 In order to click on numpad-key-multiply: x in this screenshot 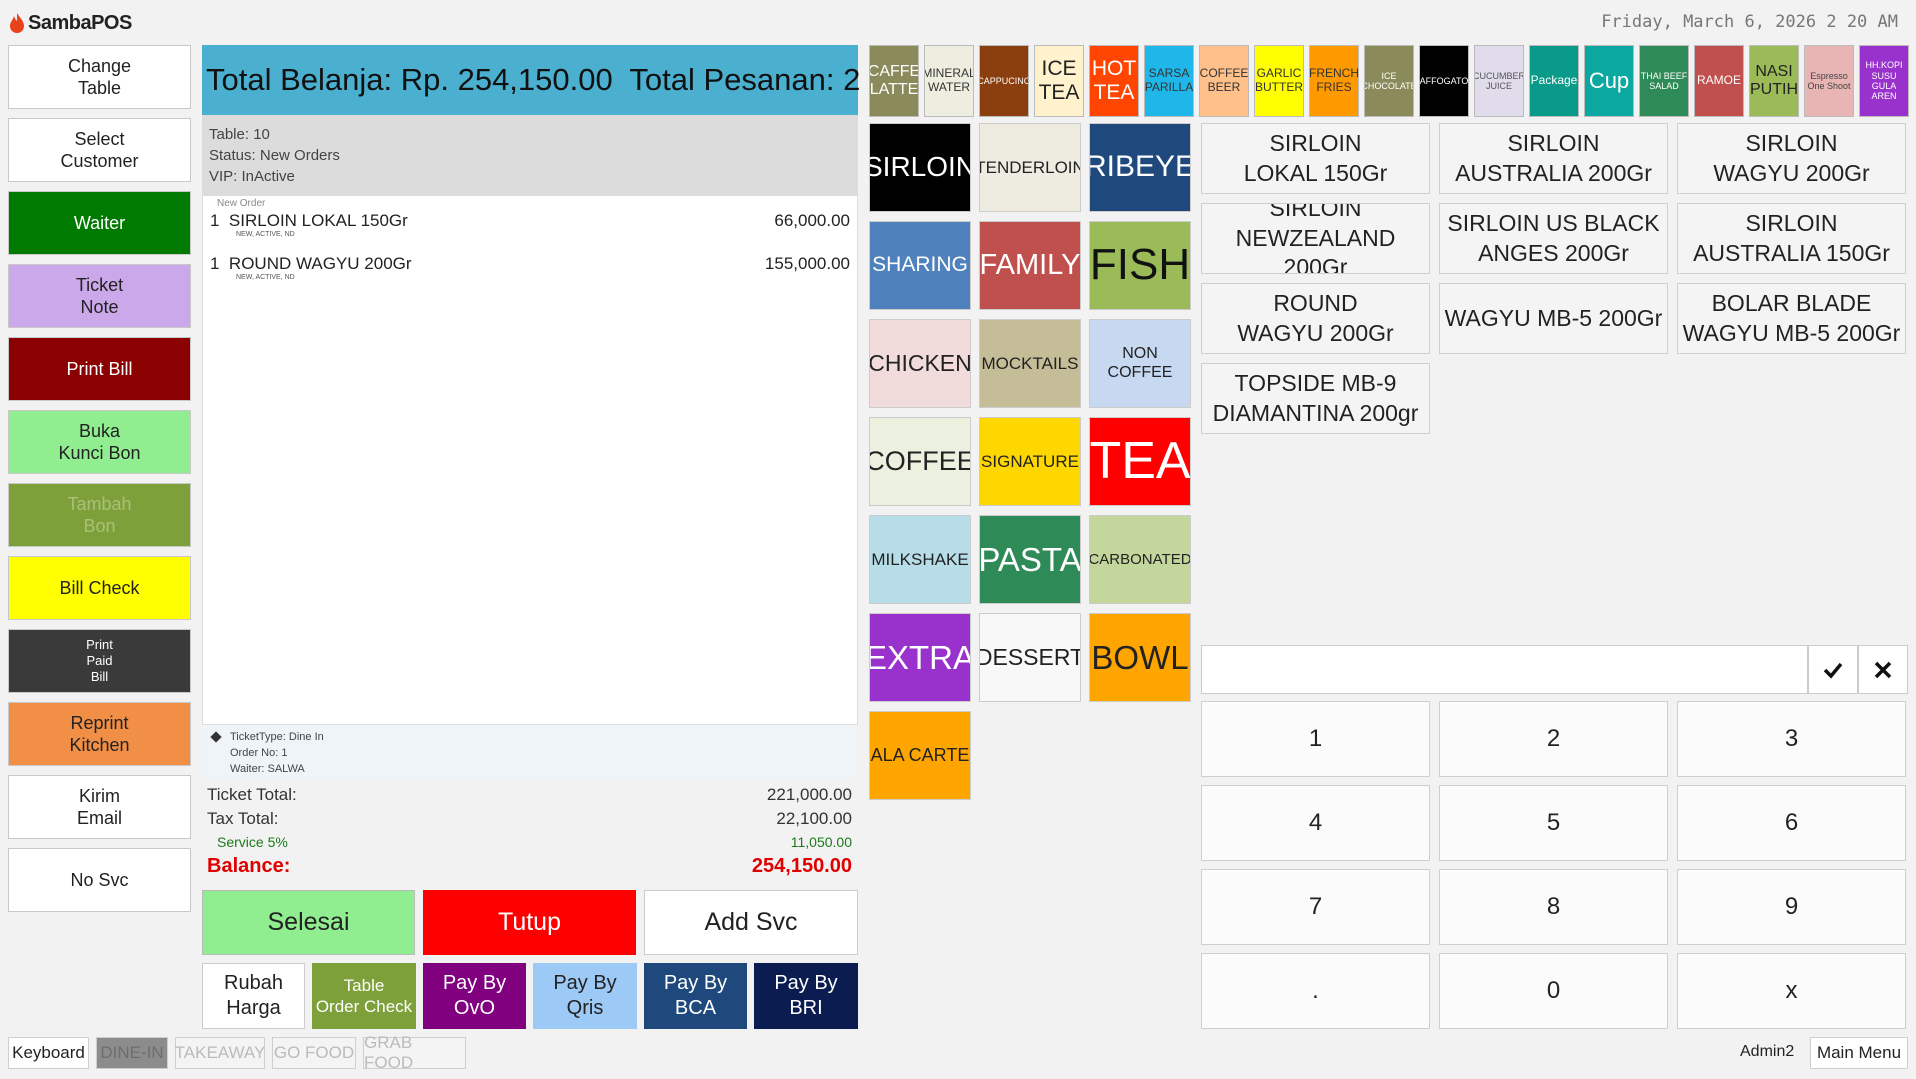, I will do `click(1791, 991)`.